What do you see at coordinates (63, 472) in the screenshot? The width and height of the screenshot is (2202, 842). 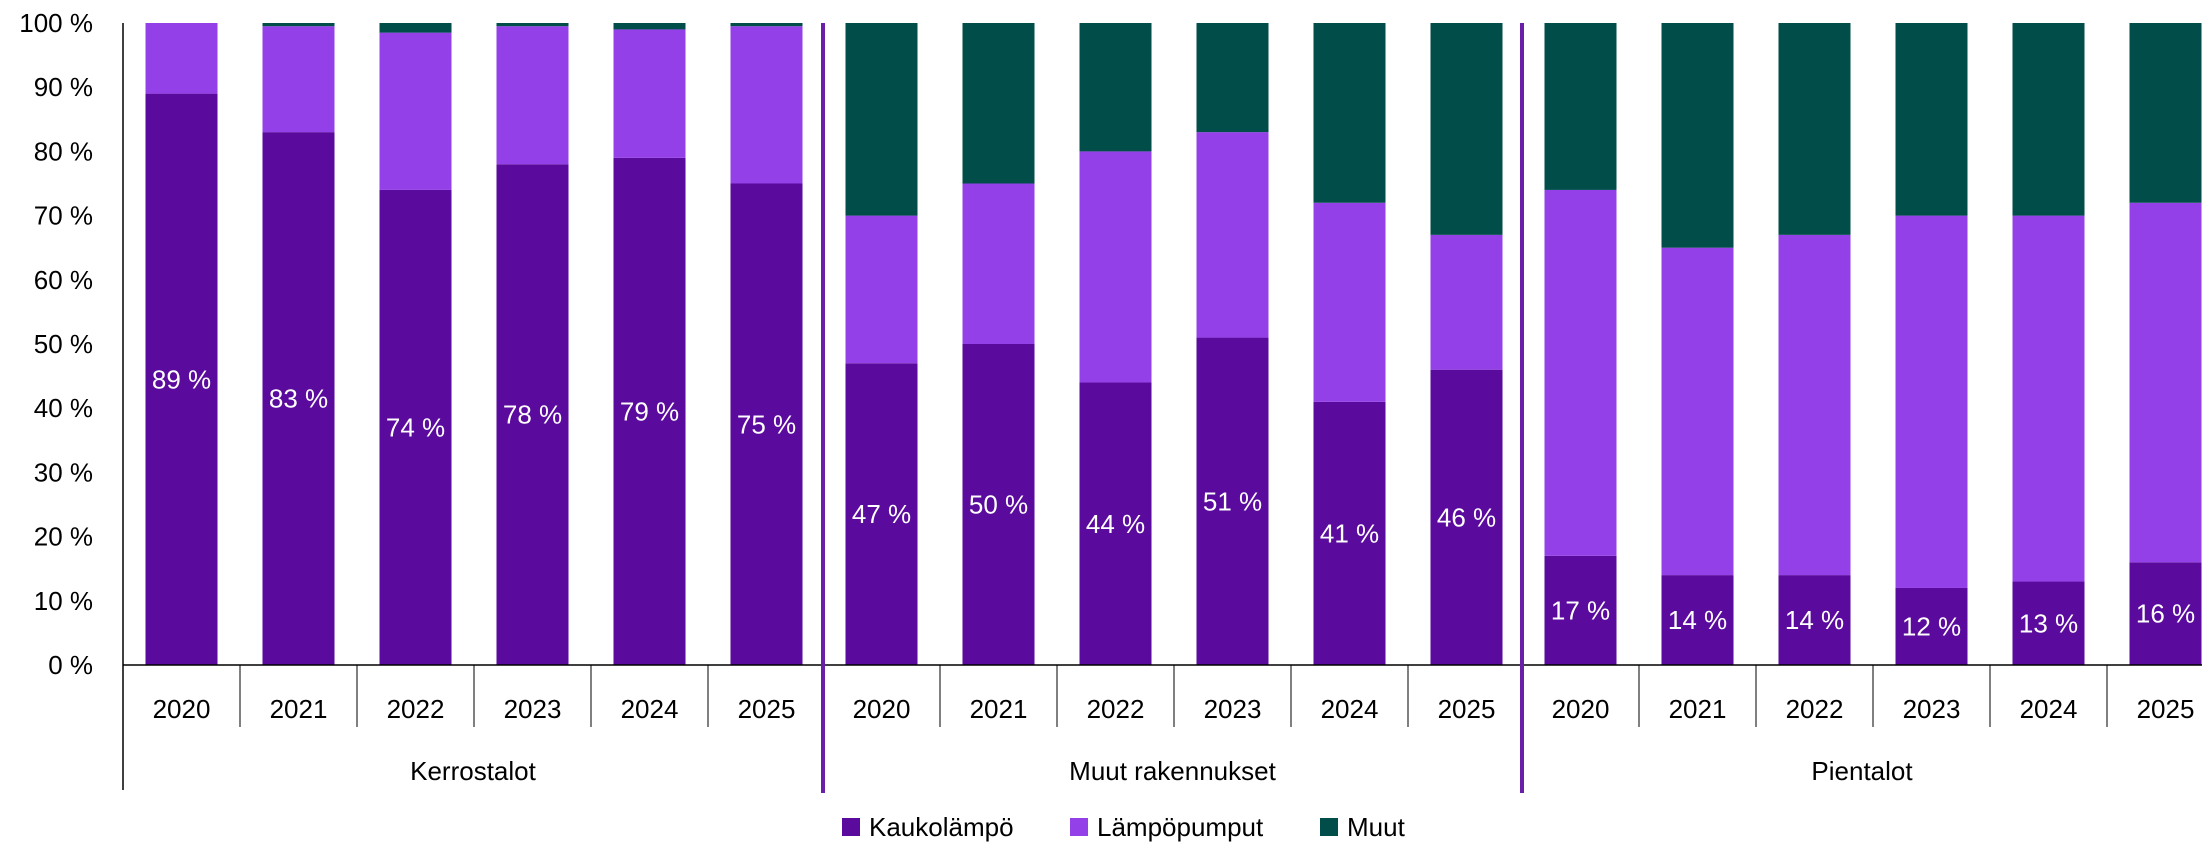 I see `y-tick-label: 30 %` at bounding box center [63, 472].